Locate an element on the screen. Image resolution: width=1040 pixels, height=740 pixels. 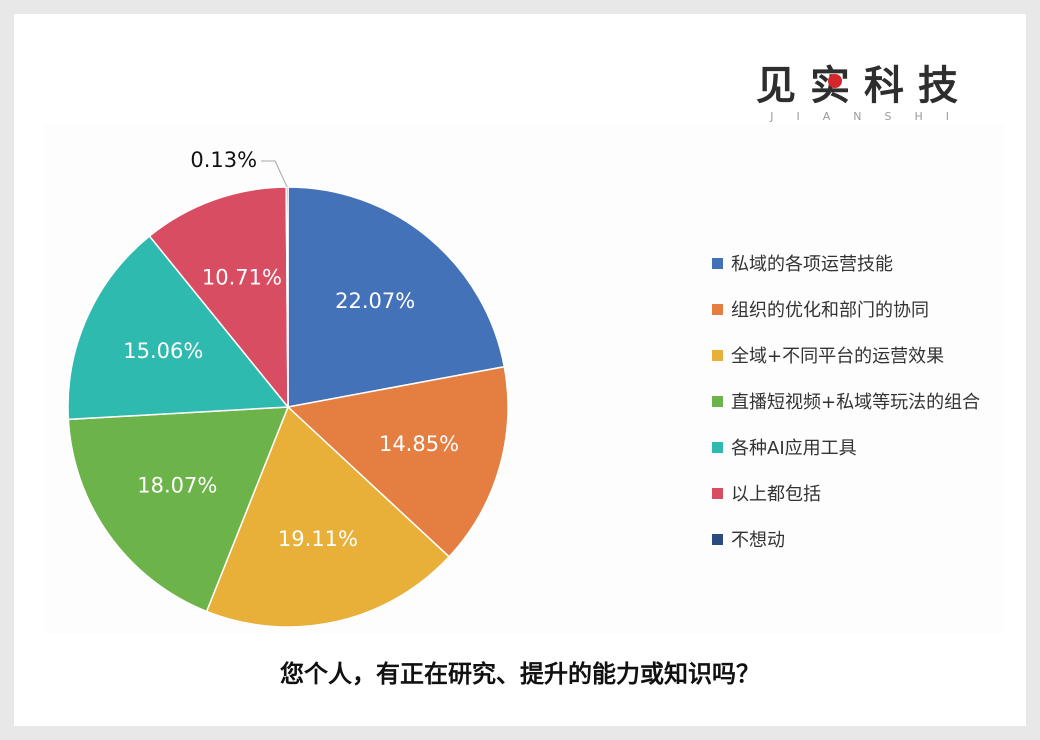
slice-label-4: 18.07% is located at coordinates (177, 486).